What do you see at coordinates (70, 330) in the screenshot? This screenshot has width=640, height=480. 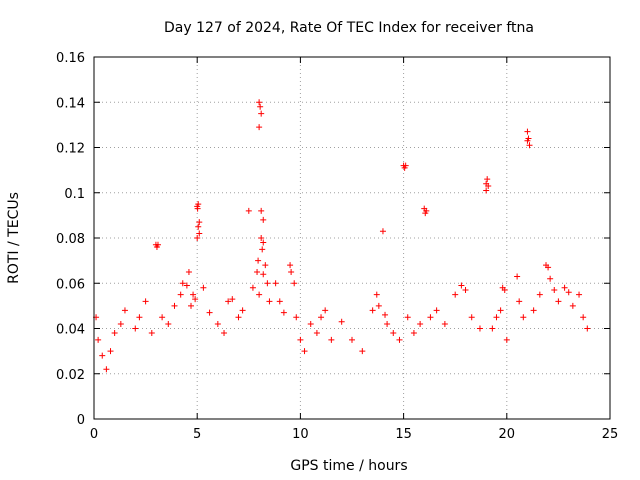 I see `y-tick-label: 0.04` at bounding box center [70, 330].